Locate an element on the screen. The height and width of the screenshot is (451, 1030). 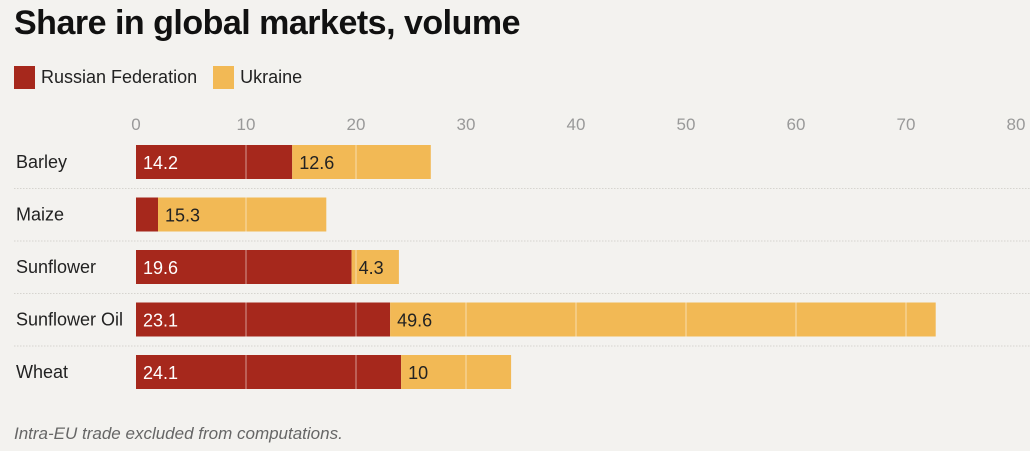
data-label: 4.3 is located at coordinates (371, 268).